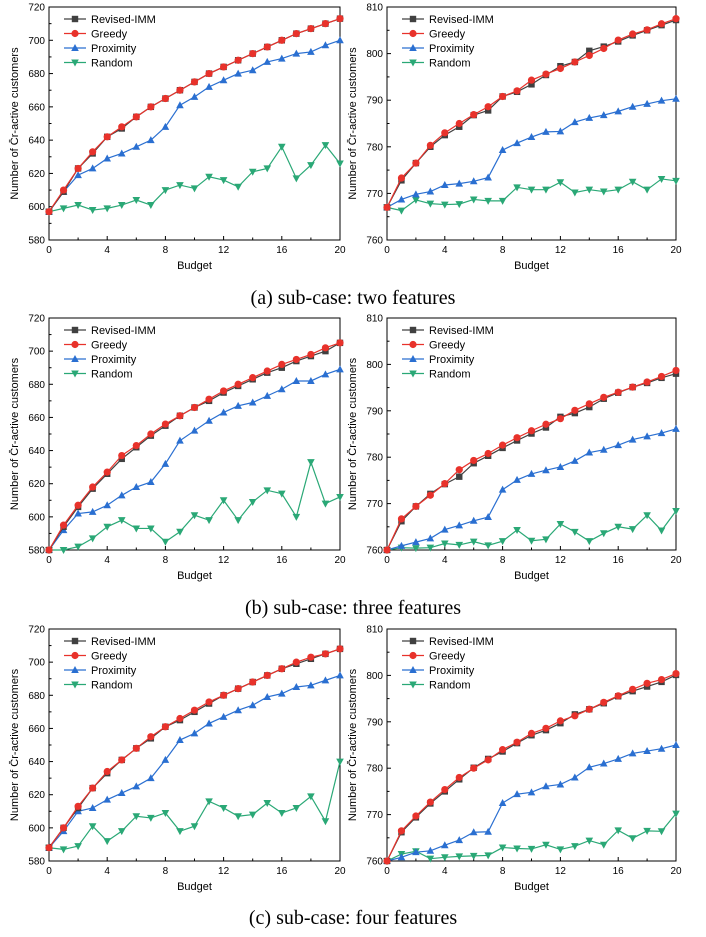 Image resolution: width=706 pixels, height=937 pixels. What do you see at coordinates (340, 871) in the screenshot?
I see `x-tick-label: 20` at bounding box center [340, 871].